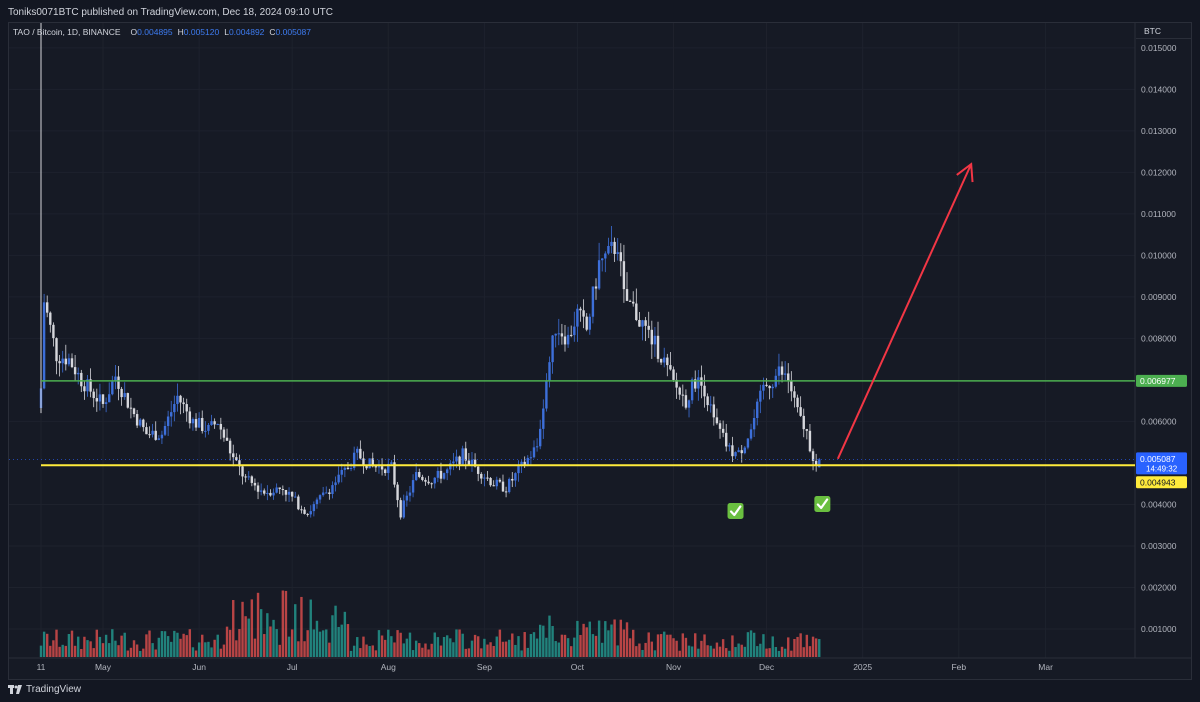 The image size is (1200, 702). Describe the element at coordinates (674, 667) in the screenshot. I see `time-tick-label: Nov` at that location.